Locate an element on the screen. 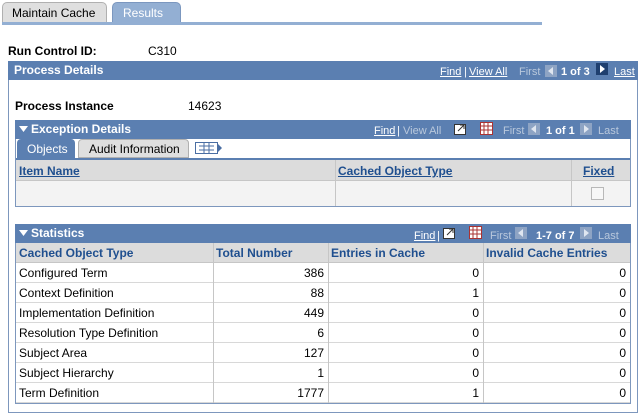  row-count: 1-7 of 7 is located at coordinates (555, 236).